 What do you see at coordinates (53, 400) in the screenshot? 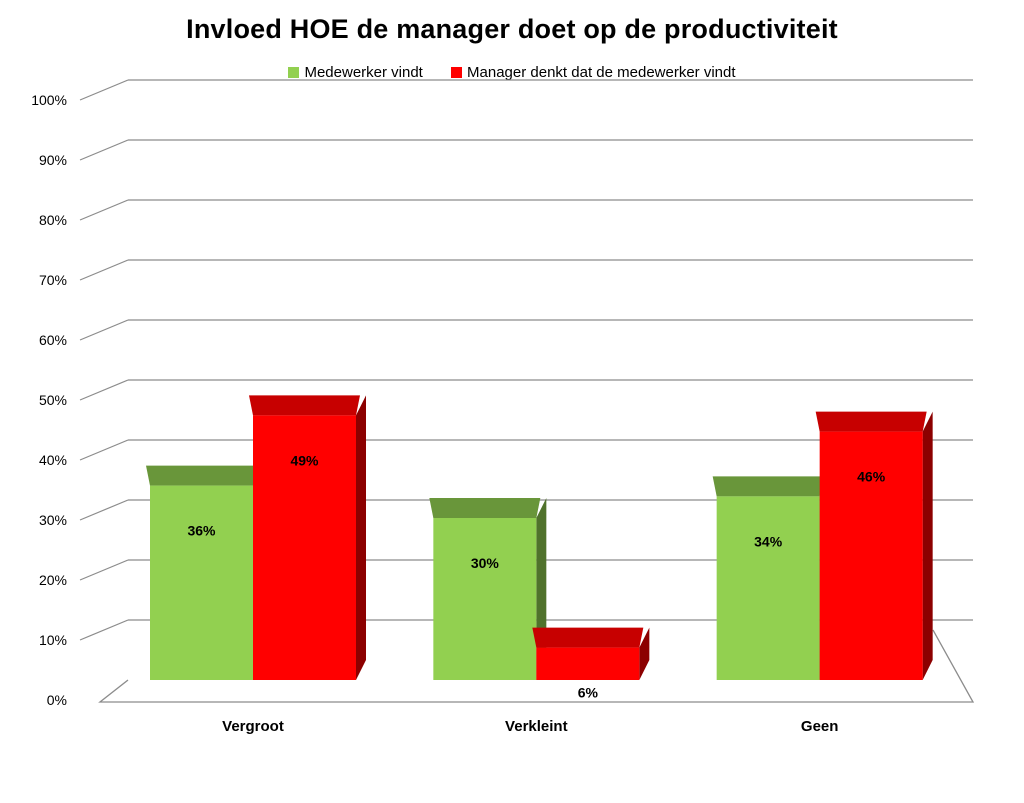
I see `y-tick-label: 50%` at bounding box center [53, 400].